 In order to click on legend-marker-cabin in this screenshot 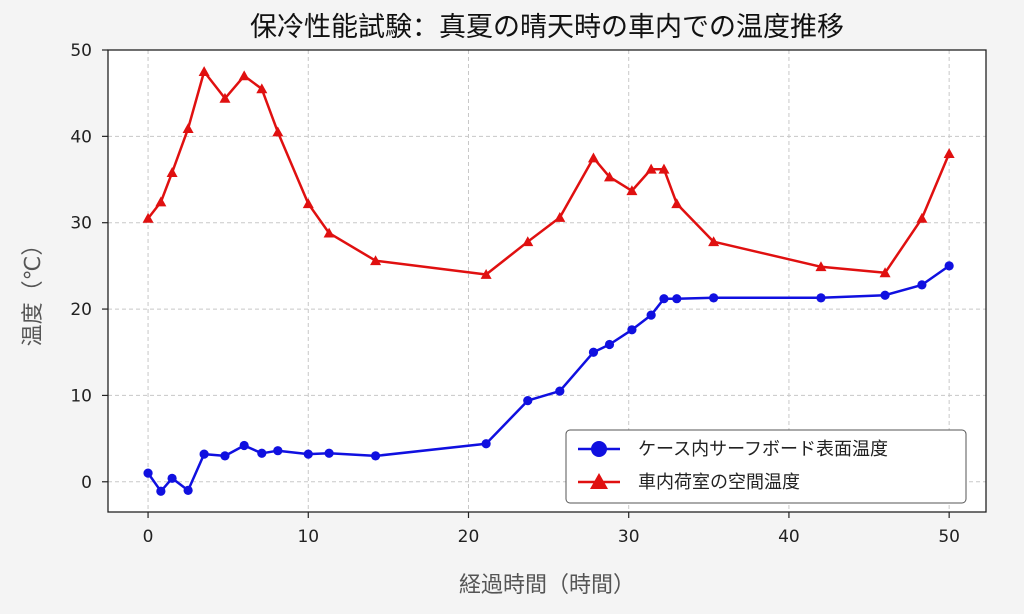, I will do `click(599, 481)`.